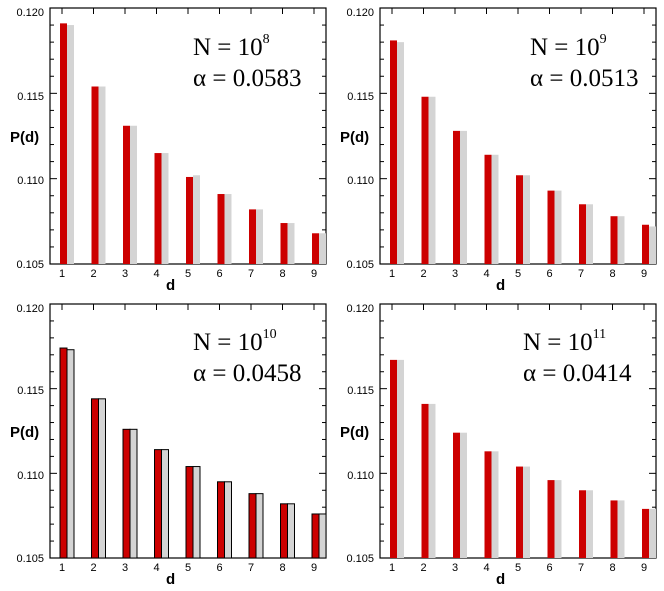 The width and height of the screenshot is (664, 591). Describe the element at coordinates (193, 453) in the screenshot. I see `bars-group` at that location.